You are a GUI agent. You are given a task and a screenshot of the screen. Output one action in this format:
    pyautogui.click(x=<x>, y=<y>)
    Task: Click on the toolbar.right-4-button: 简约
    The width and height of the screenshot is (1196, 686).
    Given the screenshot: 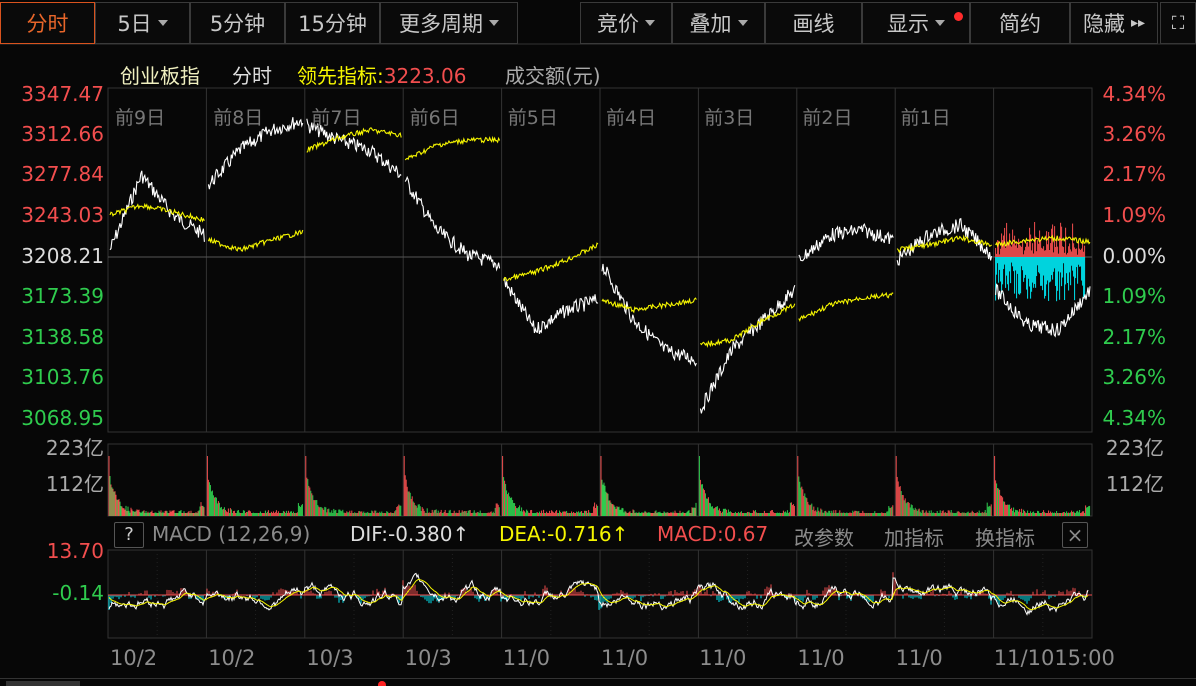 What is the action you would take?
    pyautogui.click(x=1020, y=23)
    